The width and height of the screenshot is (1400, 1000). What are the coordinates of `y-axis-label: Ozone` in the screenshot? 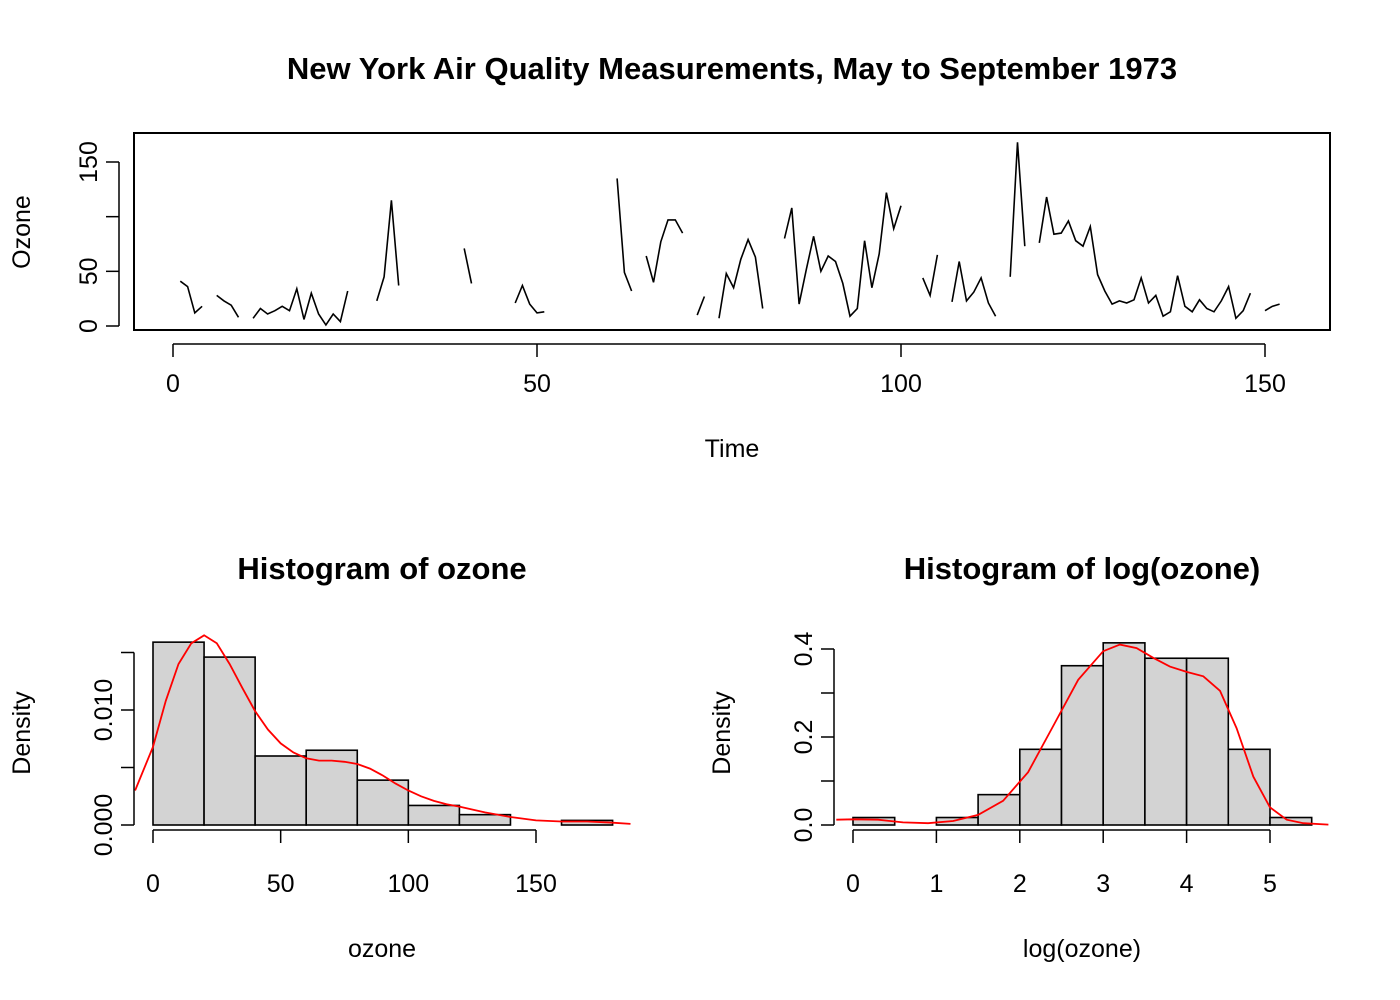 It's located at (22, 232).